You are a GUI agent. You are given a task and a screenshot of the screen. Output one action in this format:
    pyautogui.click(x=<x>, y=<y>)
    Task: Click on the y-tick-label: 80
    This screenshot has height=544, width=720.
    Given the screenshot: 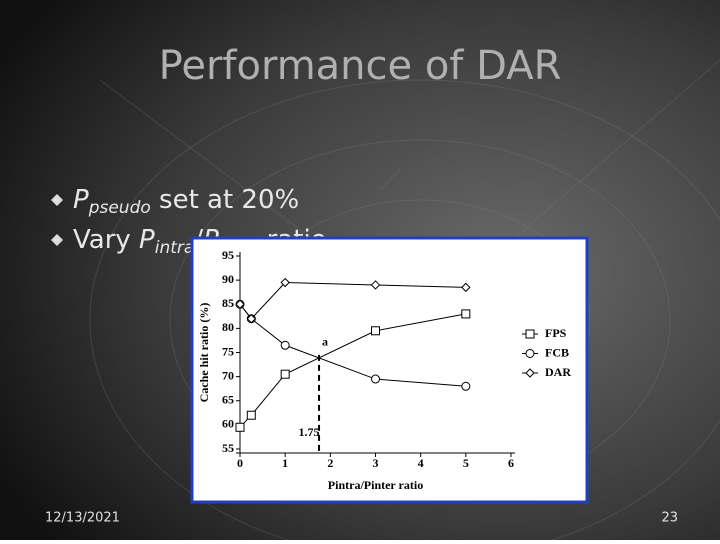 What is the action you would take?
    pyautogui.click(x=228, y=327)
    